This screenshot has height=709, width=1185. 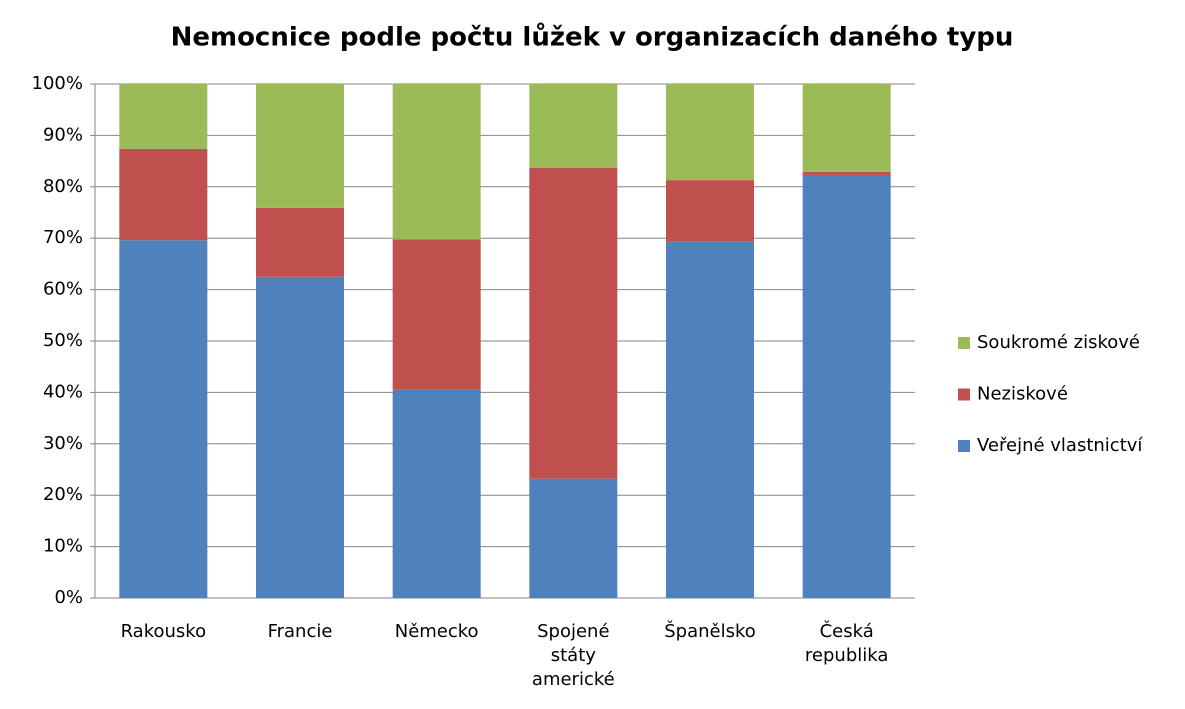 What do you see at coordinates (63, 494) in the screenshot?
I see `y-tick-label: 20%` at bounding box center [63, 494].